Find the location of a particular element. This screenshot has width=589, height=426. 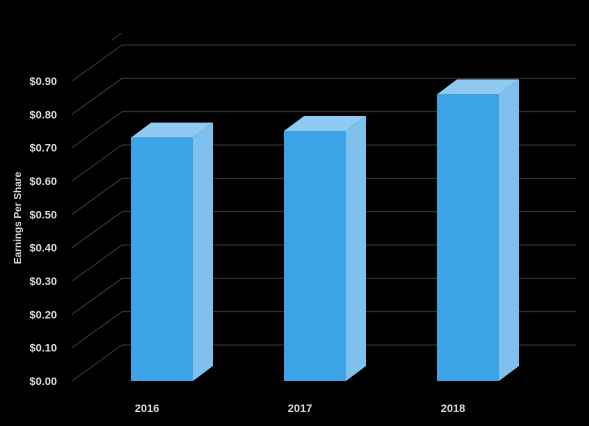

x-axis-ticks: 2016 2017 2018 is located at coordinates (300, 409).